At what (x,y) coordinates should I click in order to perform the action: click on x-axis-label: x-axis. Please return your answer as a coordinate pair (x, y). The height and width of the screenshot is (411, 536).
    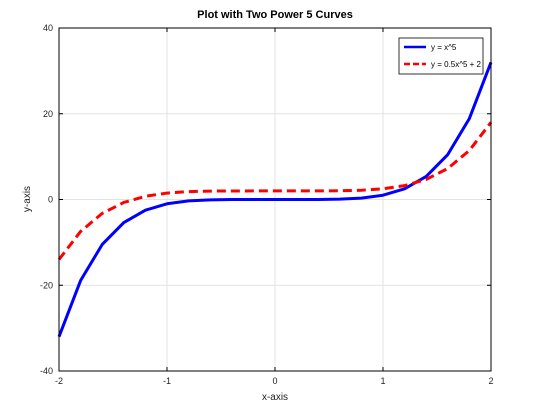
    Looking at the image, I should click on (275, 397).